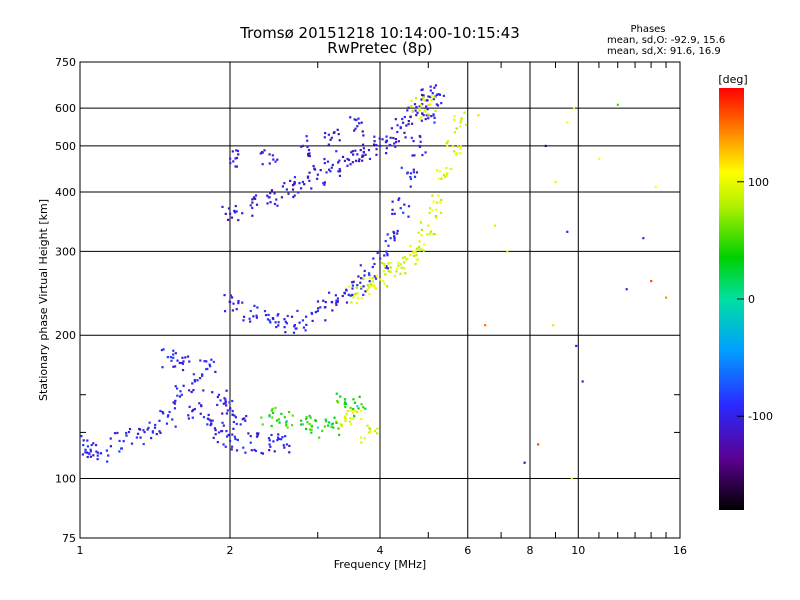  Describe the element at coordinates (80, 550) in the screenshot. I see `x-tick-label: 1` at that location.